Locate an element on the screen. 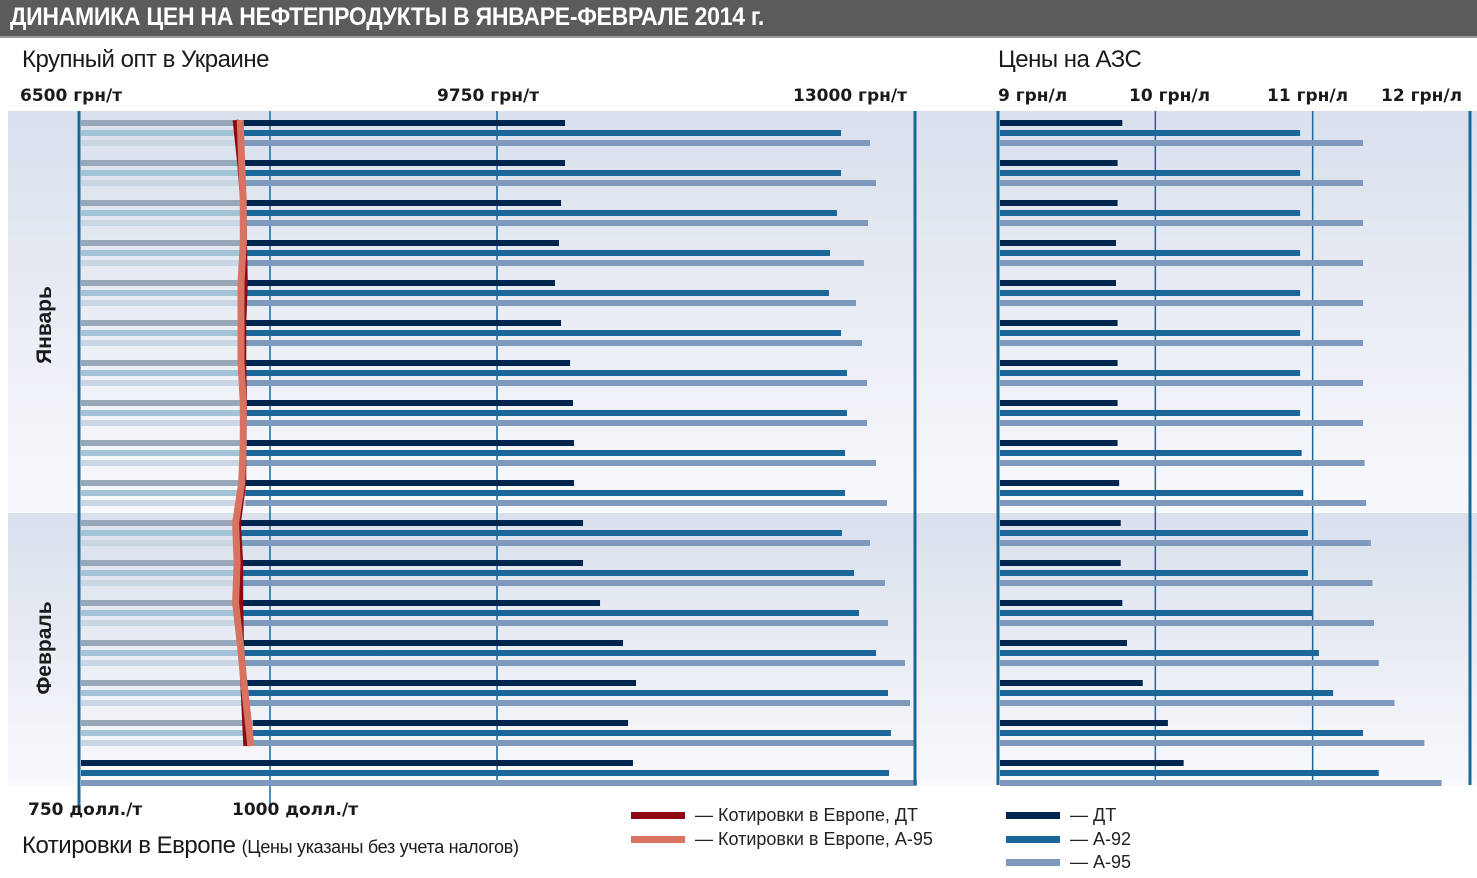 This screenshot has height=878, width=1477. right-top-tick-label: 12 грн/л is located at coordinates (1422, 96).